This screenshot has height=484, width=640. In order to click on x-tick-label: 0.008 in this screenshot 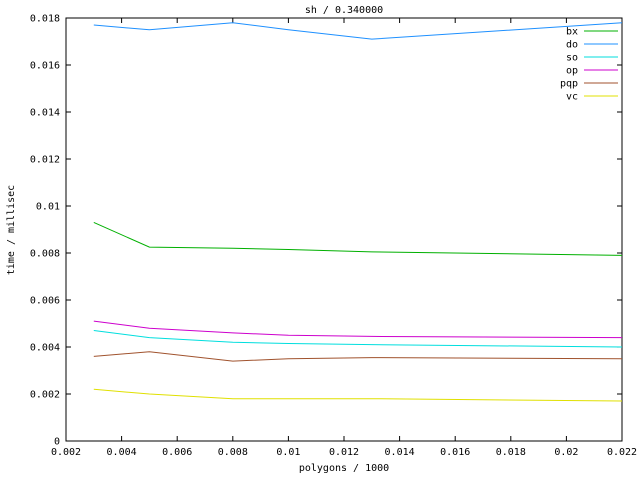, I will do `click(233, 452)`.